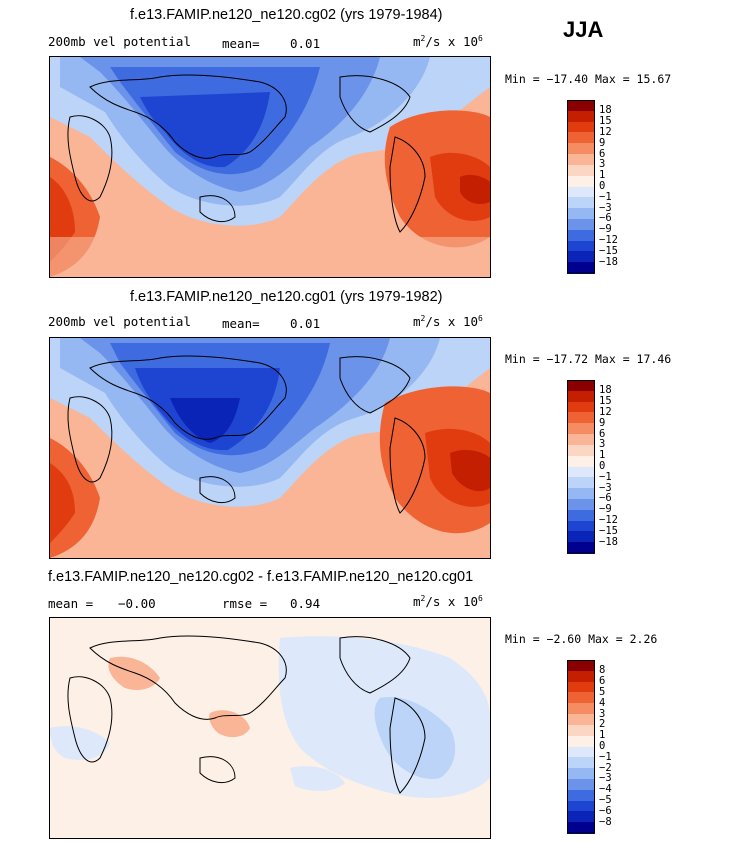  I want to click on panel-1-colorbar: 18 15 12 9 6 3 1 0 −1 −3 −6 −9 −12 −15 −18, so click(592, 187).